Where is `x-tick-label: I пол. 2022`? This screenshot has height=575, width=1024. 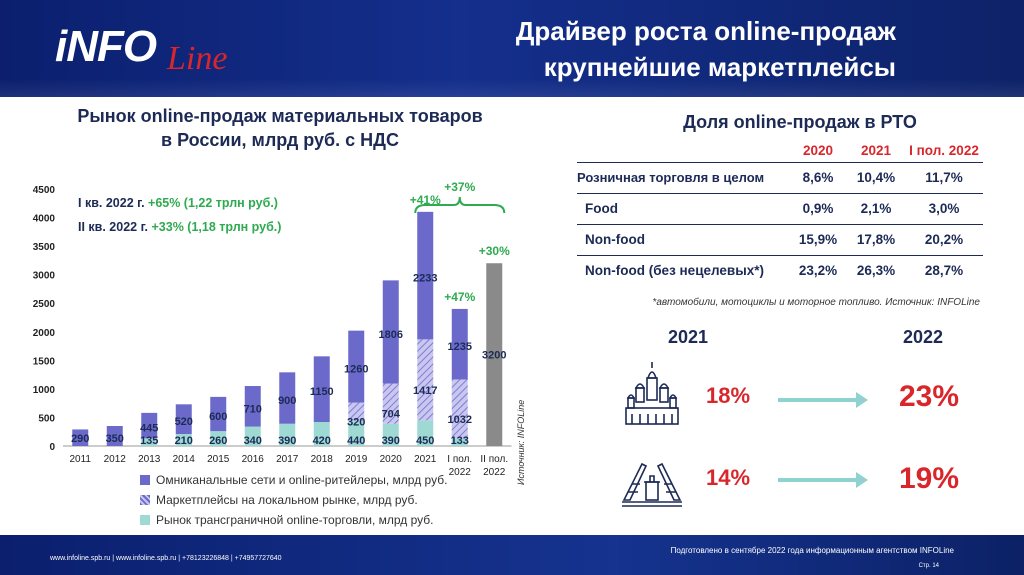 x-tick-label: I пол. 2022 is located at coordinates (459, 466).